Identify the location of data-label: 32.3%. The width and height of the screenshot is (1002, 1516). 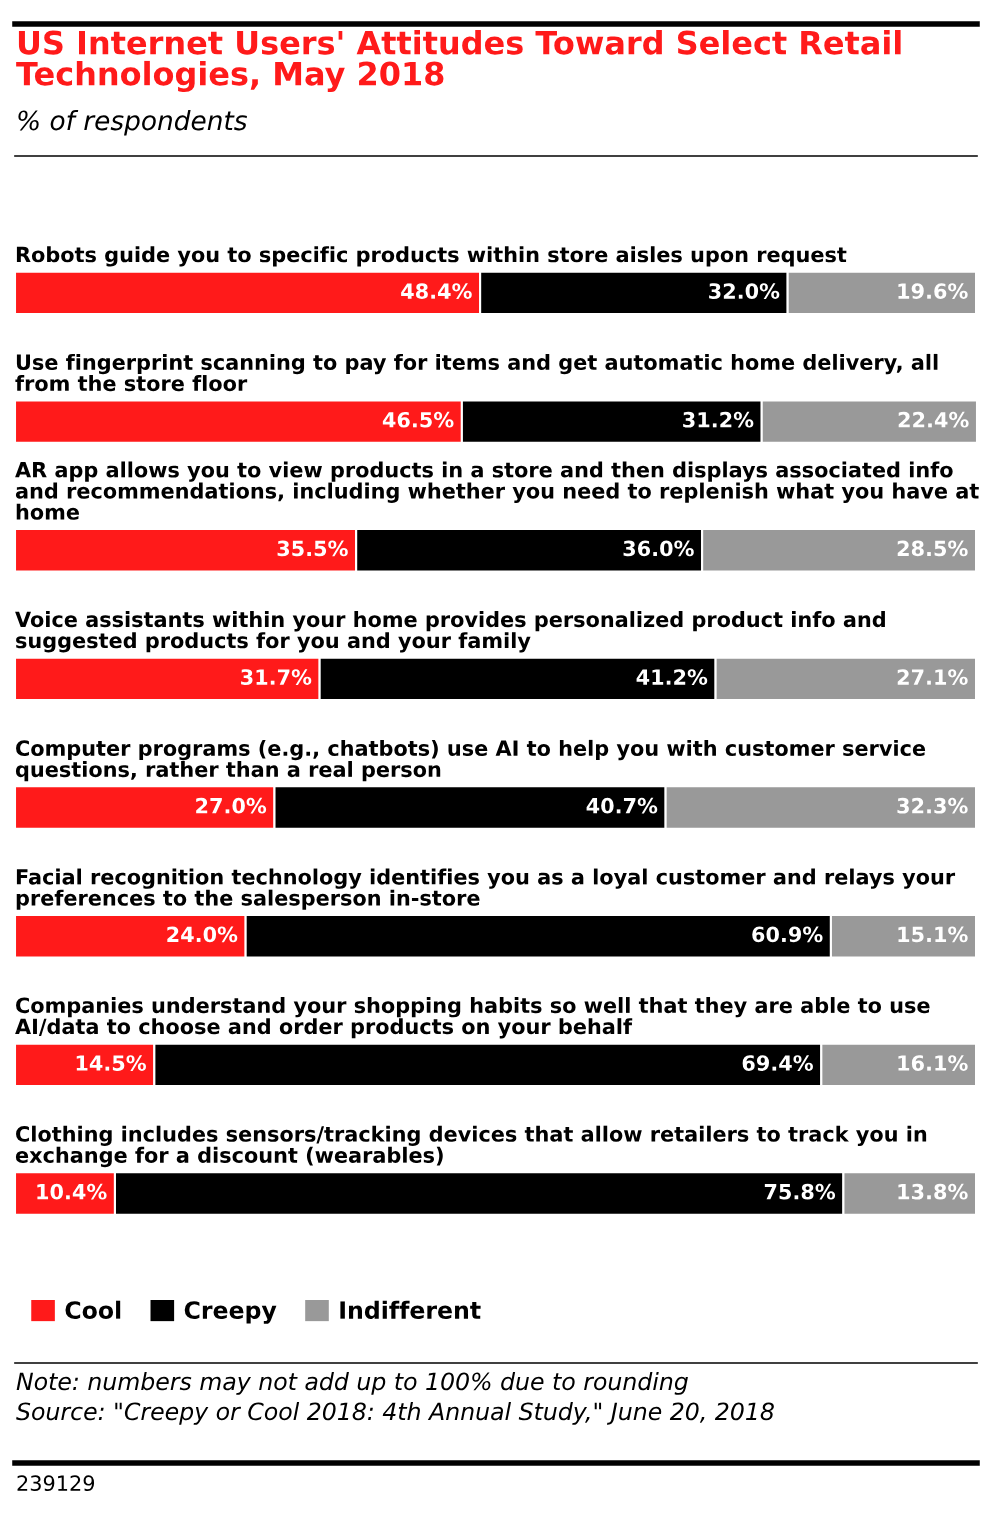
(932, 805).